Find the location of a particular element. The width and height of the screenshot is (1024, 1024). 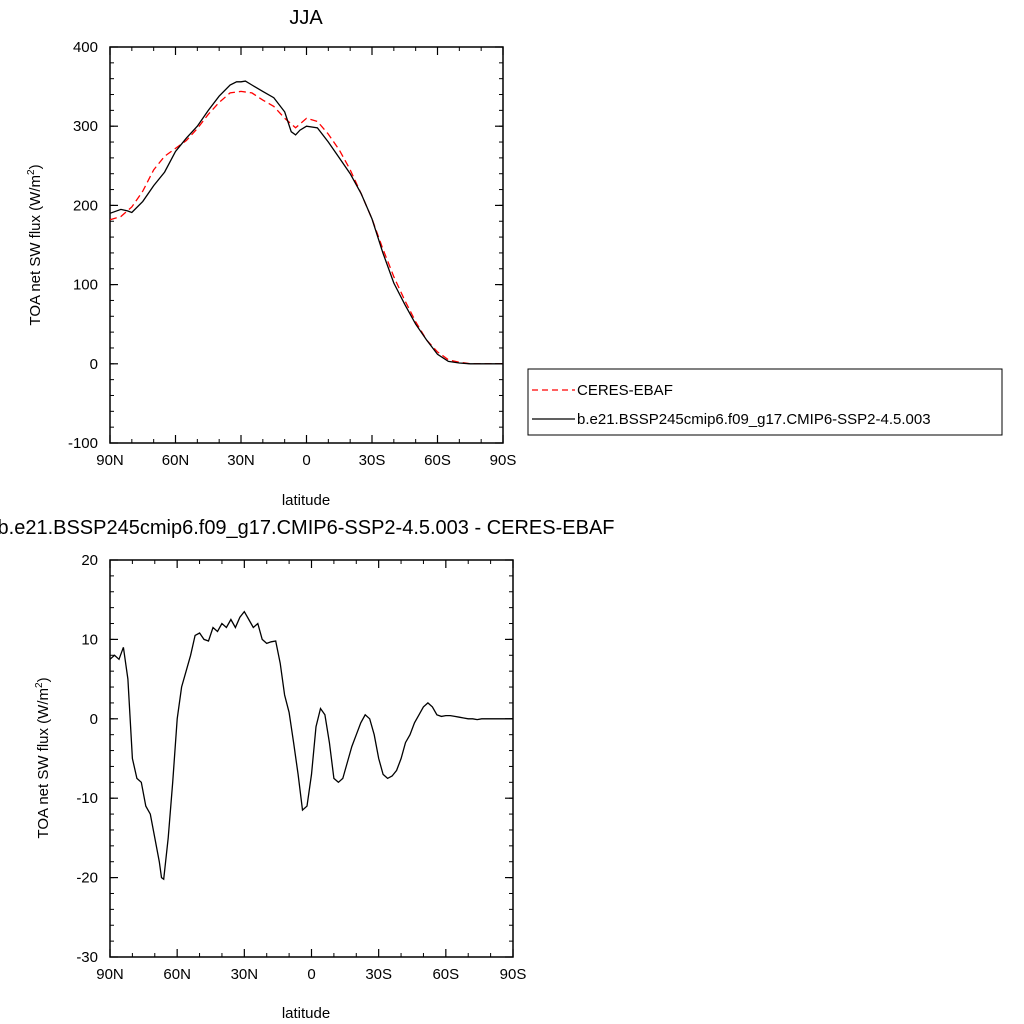

bottom-series is located at coordinates (311, 745).